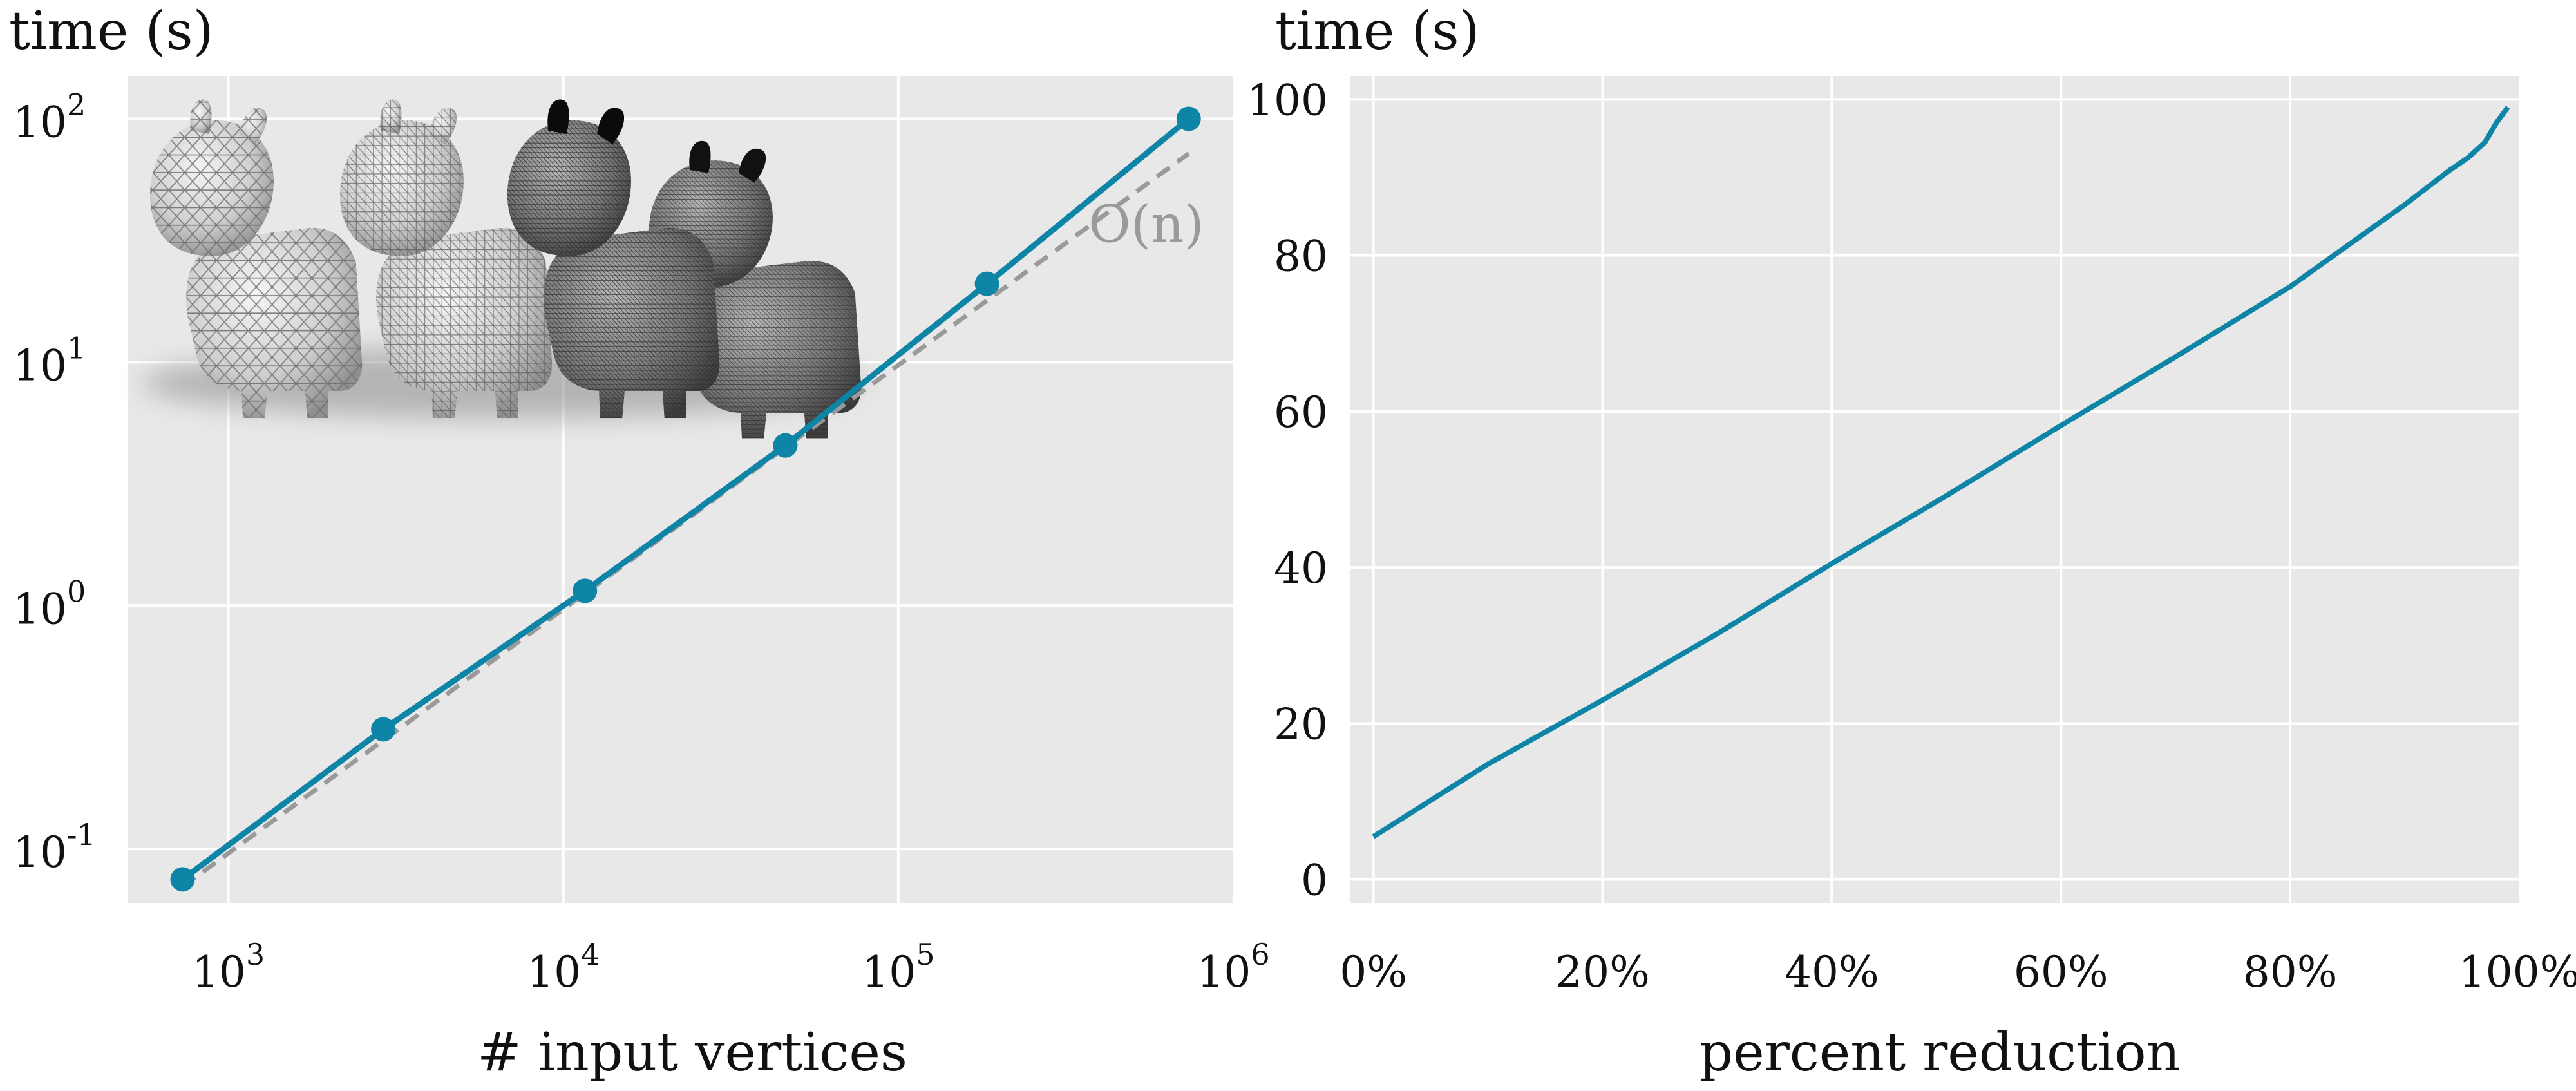  I want to click on left-x-tick-label: 10³, so click(229, 967).